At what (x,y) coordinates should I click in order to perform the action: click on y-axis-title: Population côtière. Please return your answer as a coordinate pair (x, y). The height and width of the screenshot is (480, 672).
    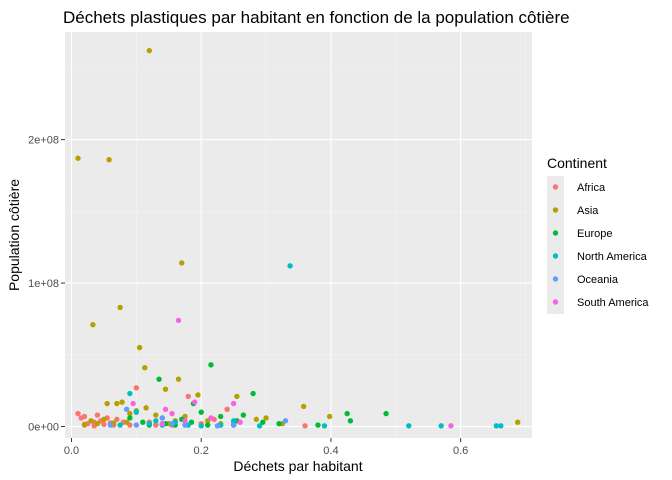
    Looking at the image, I should click on (14, 235).